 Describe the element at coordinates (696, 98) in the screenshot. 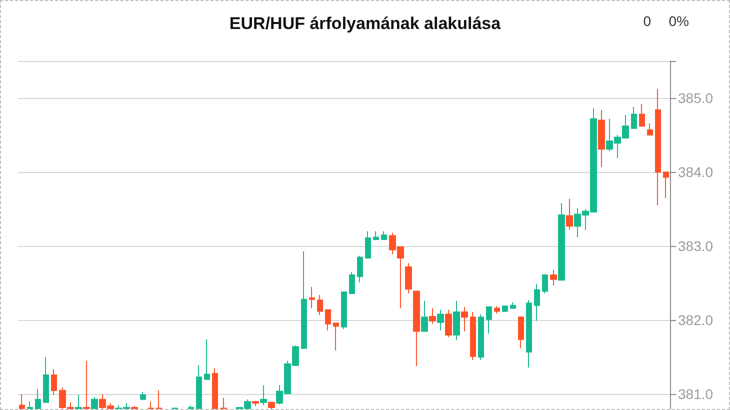

I see `y-tick-label: 385.0` at that location.